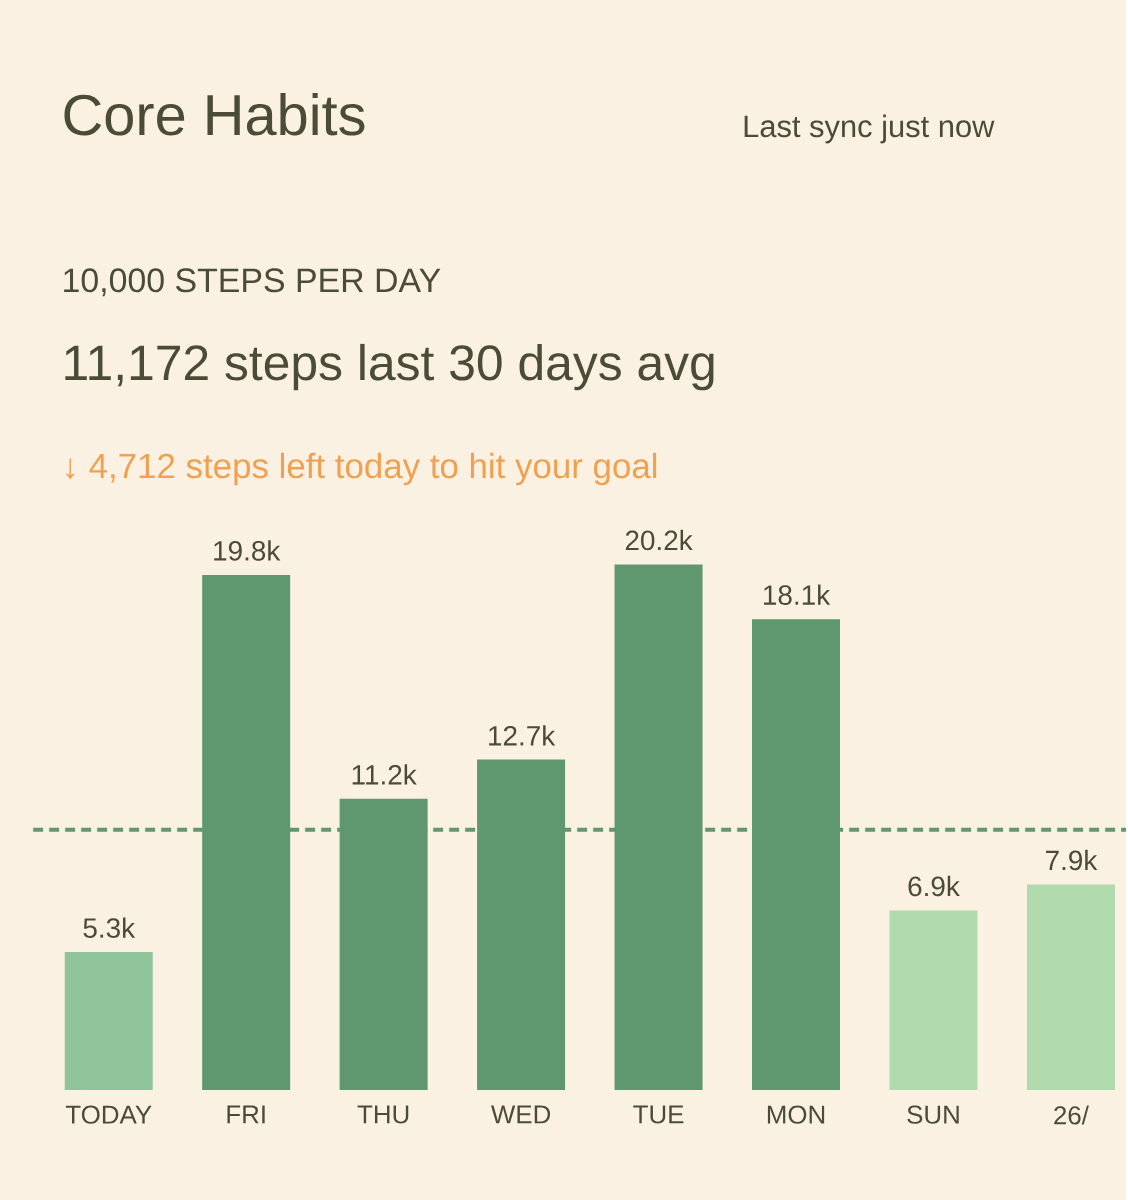 The width and height of the screenshot is (1128, 1200). I want to click on text: Last sync just now, so click(869, 129).